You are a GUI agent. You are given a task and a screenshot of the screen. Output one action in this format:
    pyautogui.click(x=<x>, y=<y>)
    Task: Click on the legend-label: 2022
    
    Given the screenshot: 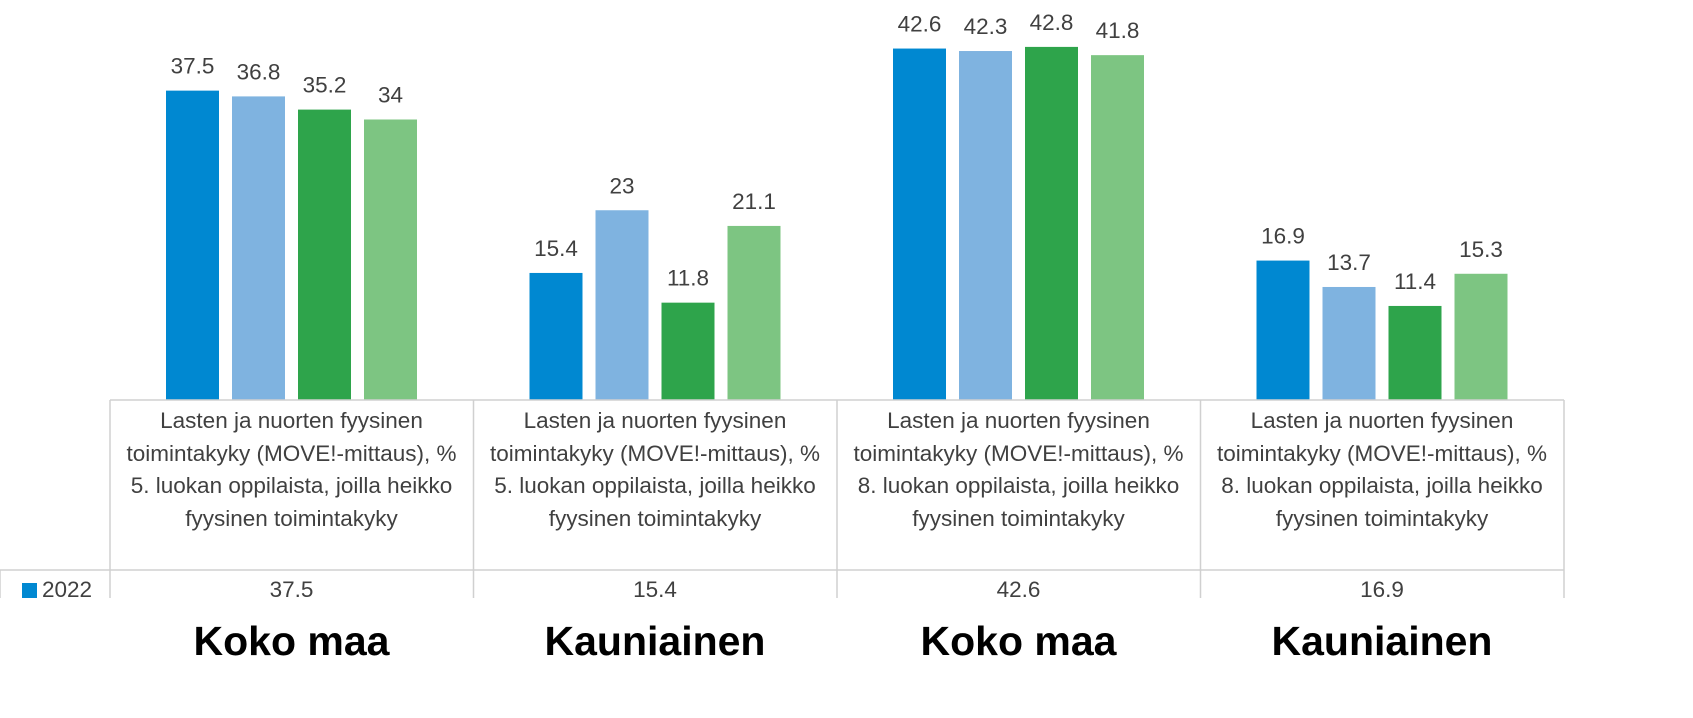 What is the action you would take?
    pyautogui.click(x=67, y=588)
    